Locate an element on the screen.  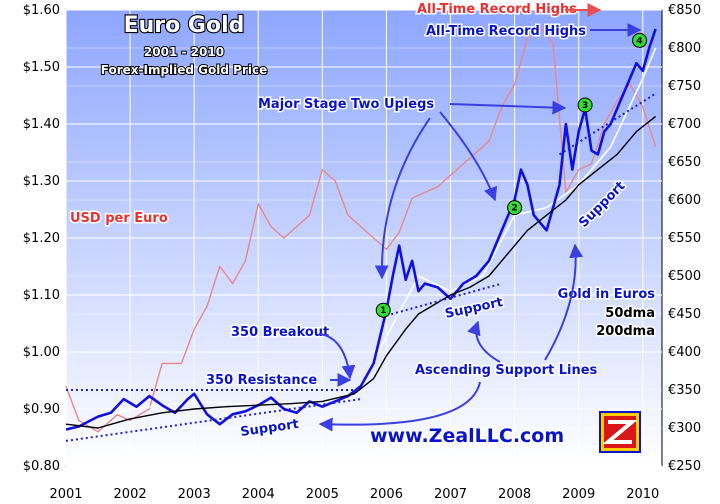
arrow-breakout is located at coordinates (337, 356).